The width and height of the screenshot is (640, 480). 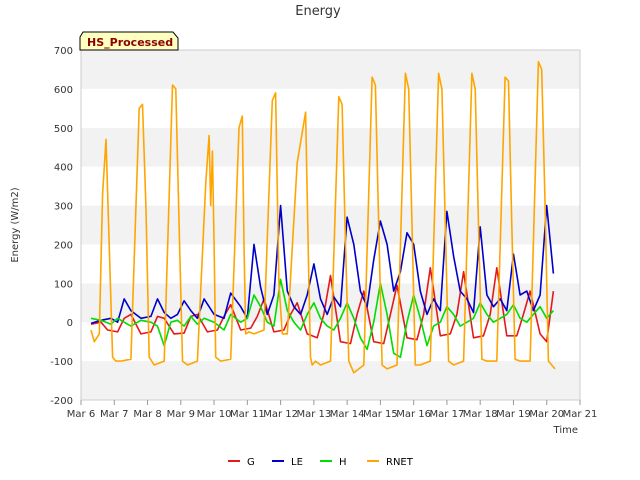 I want to click on x-tick-label: Mar 20, so click(x=546, y=414).